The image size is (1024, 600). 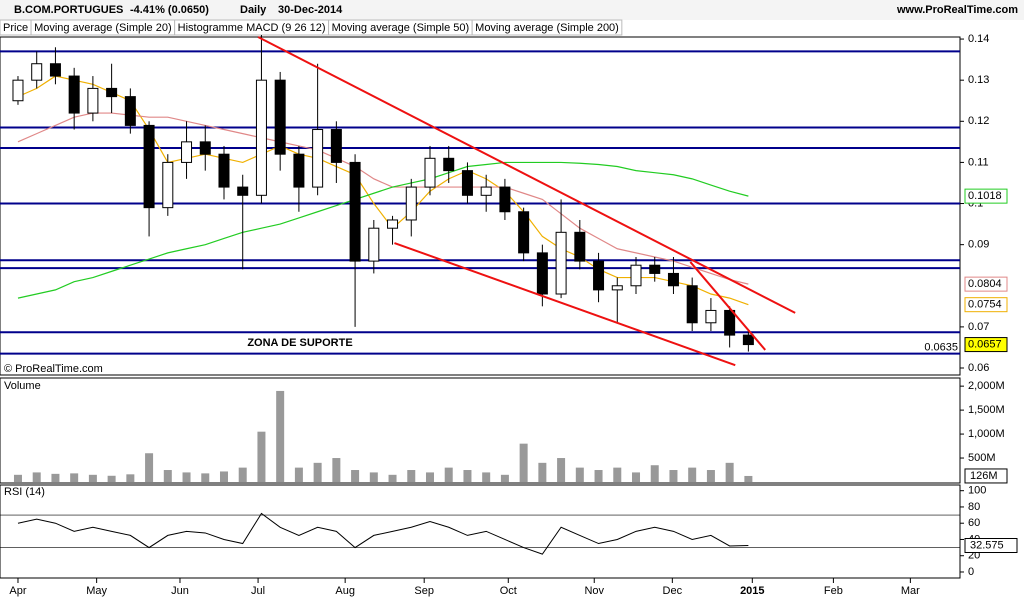 I want to click on y-tick-label: 0.13, so click(x=978, y=80).